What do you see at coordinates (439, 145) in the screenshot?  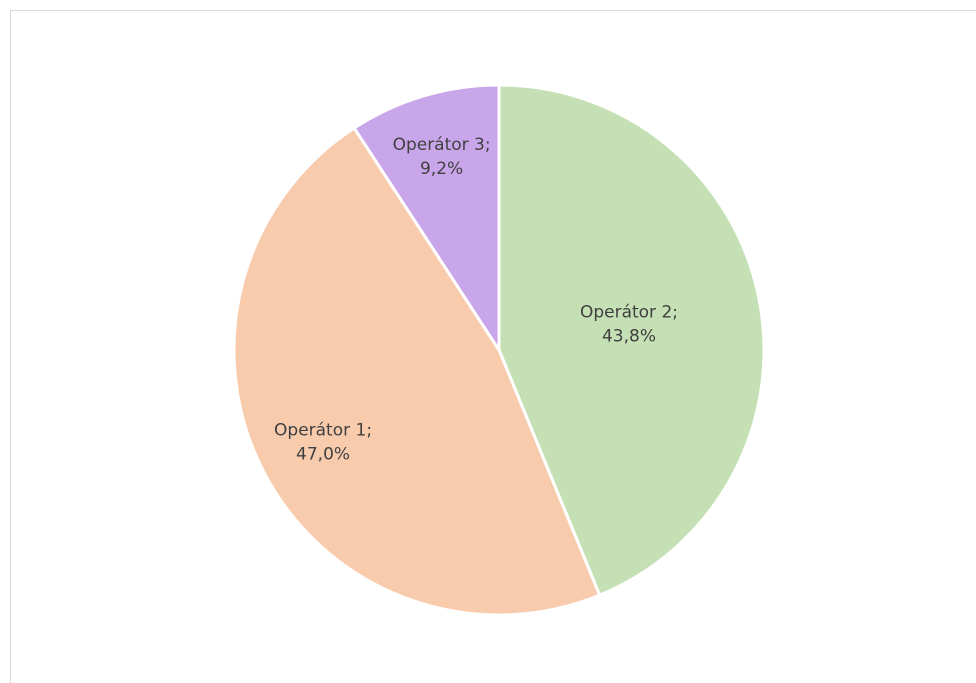 I see `category-label: Operátor 3` at bounding box center [439, 145].